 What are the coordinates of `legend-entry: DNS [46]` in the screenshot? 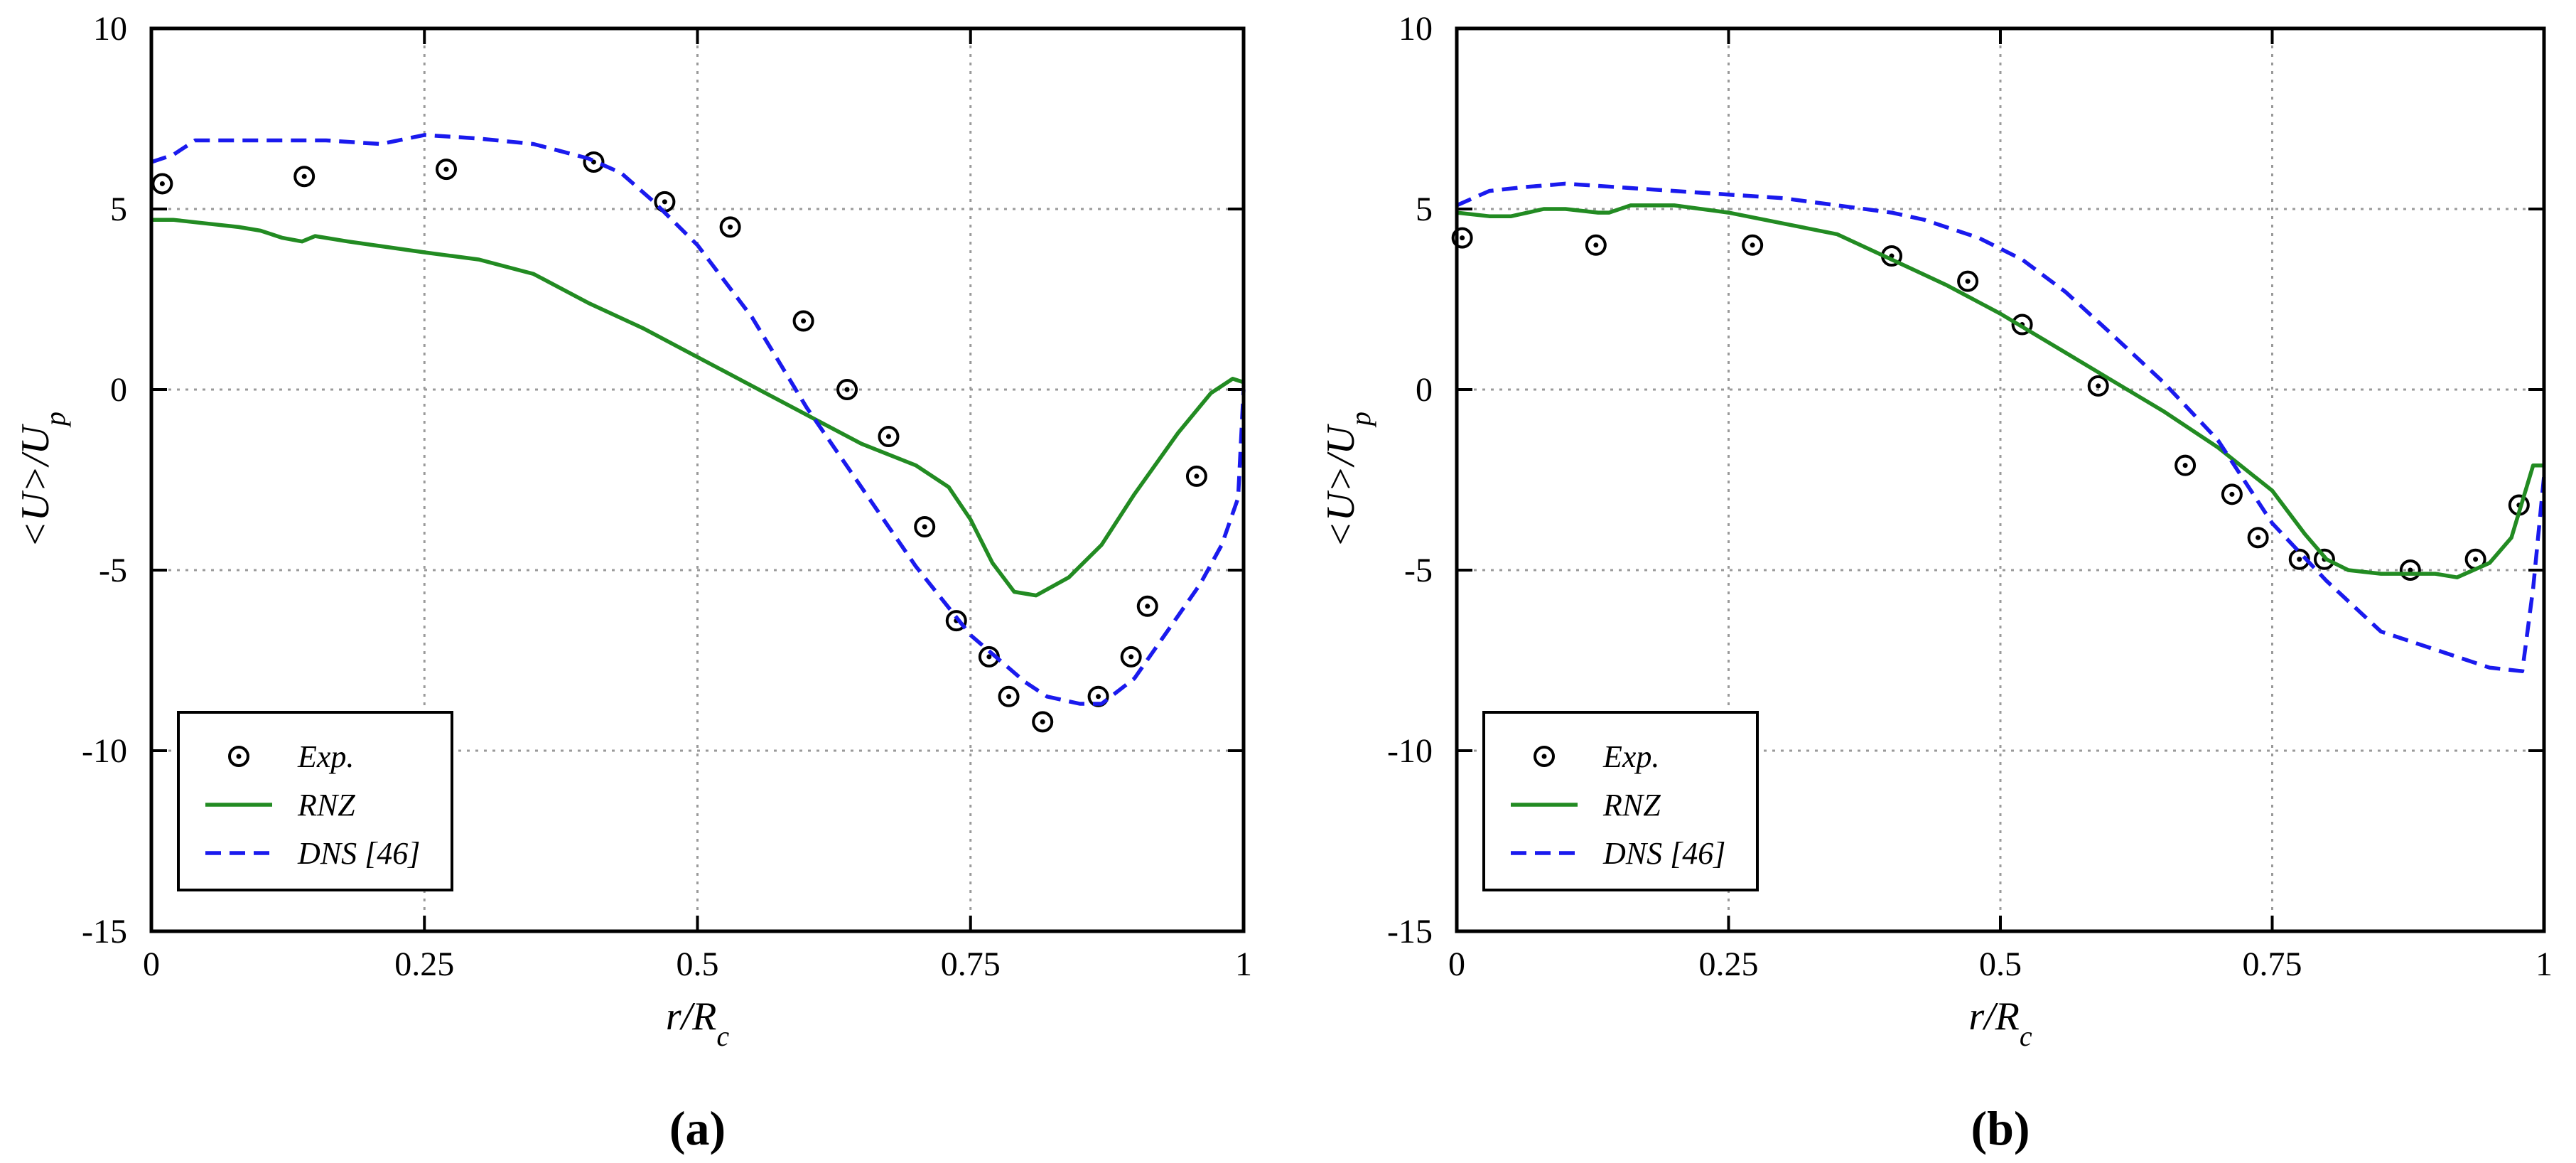 It's located at (1618, 853).